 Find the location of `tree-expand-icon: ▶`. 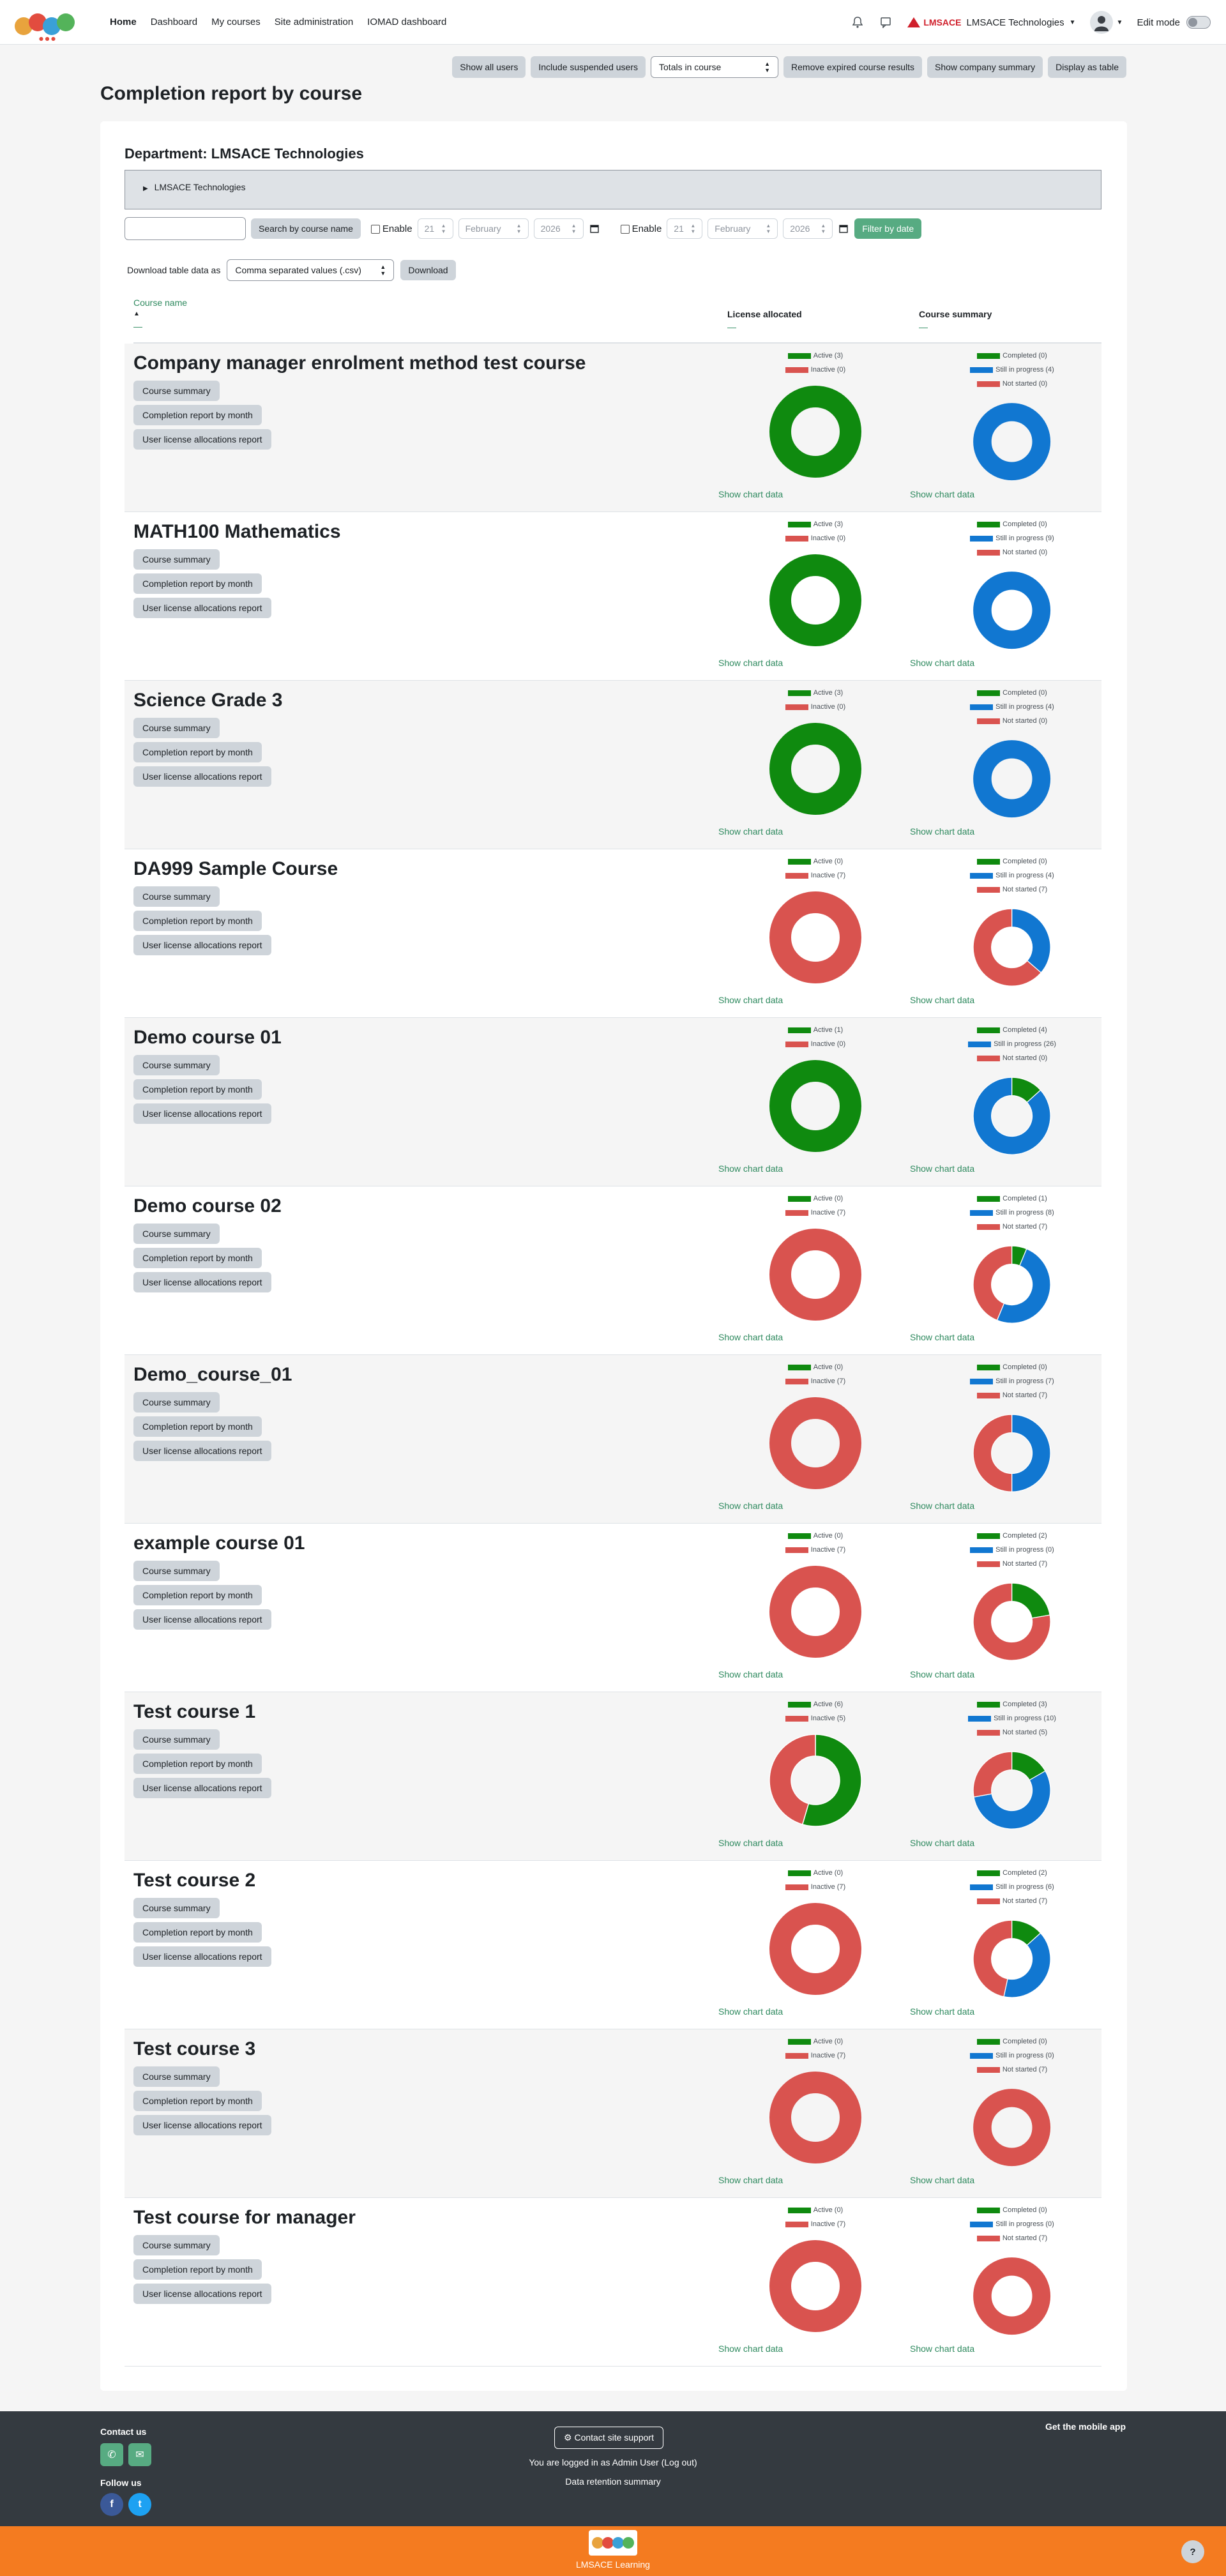

tree-expand-icon: ▶ is located at coordinates (145, 189).